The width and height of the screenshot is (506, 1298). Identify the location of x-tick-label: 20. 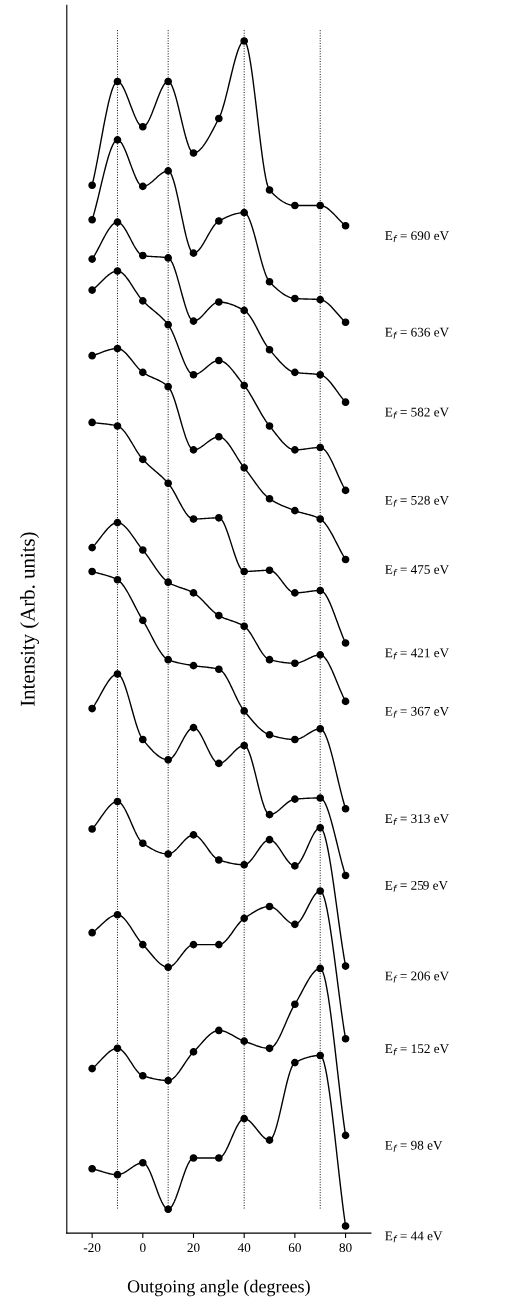
(193, 1248).